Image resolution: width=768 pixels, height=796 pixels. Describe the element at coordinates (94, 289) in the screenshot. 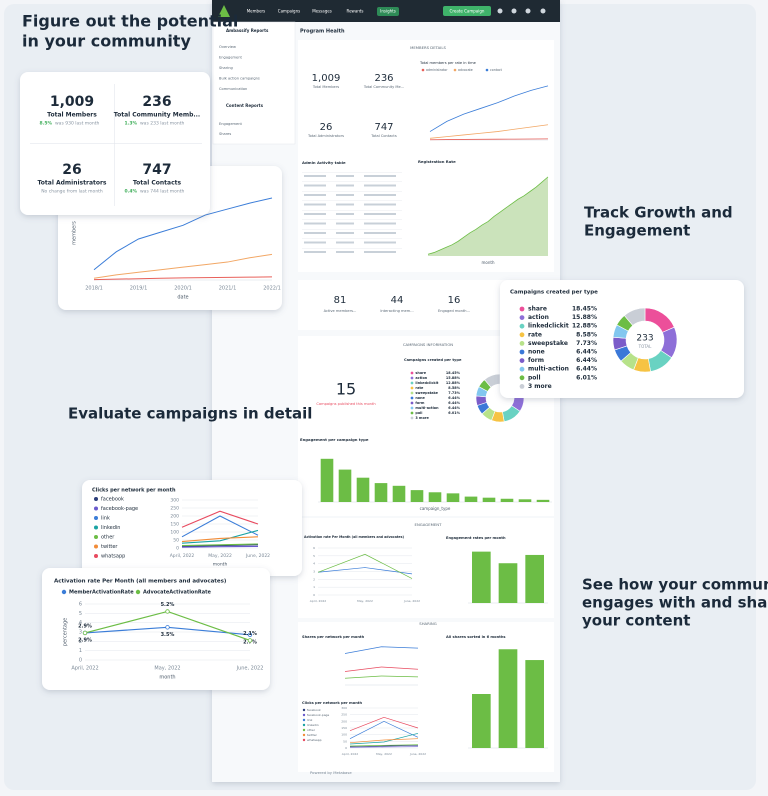

I see `x-tick-label: 2018/1` at that location.